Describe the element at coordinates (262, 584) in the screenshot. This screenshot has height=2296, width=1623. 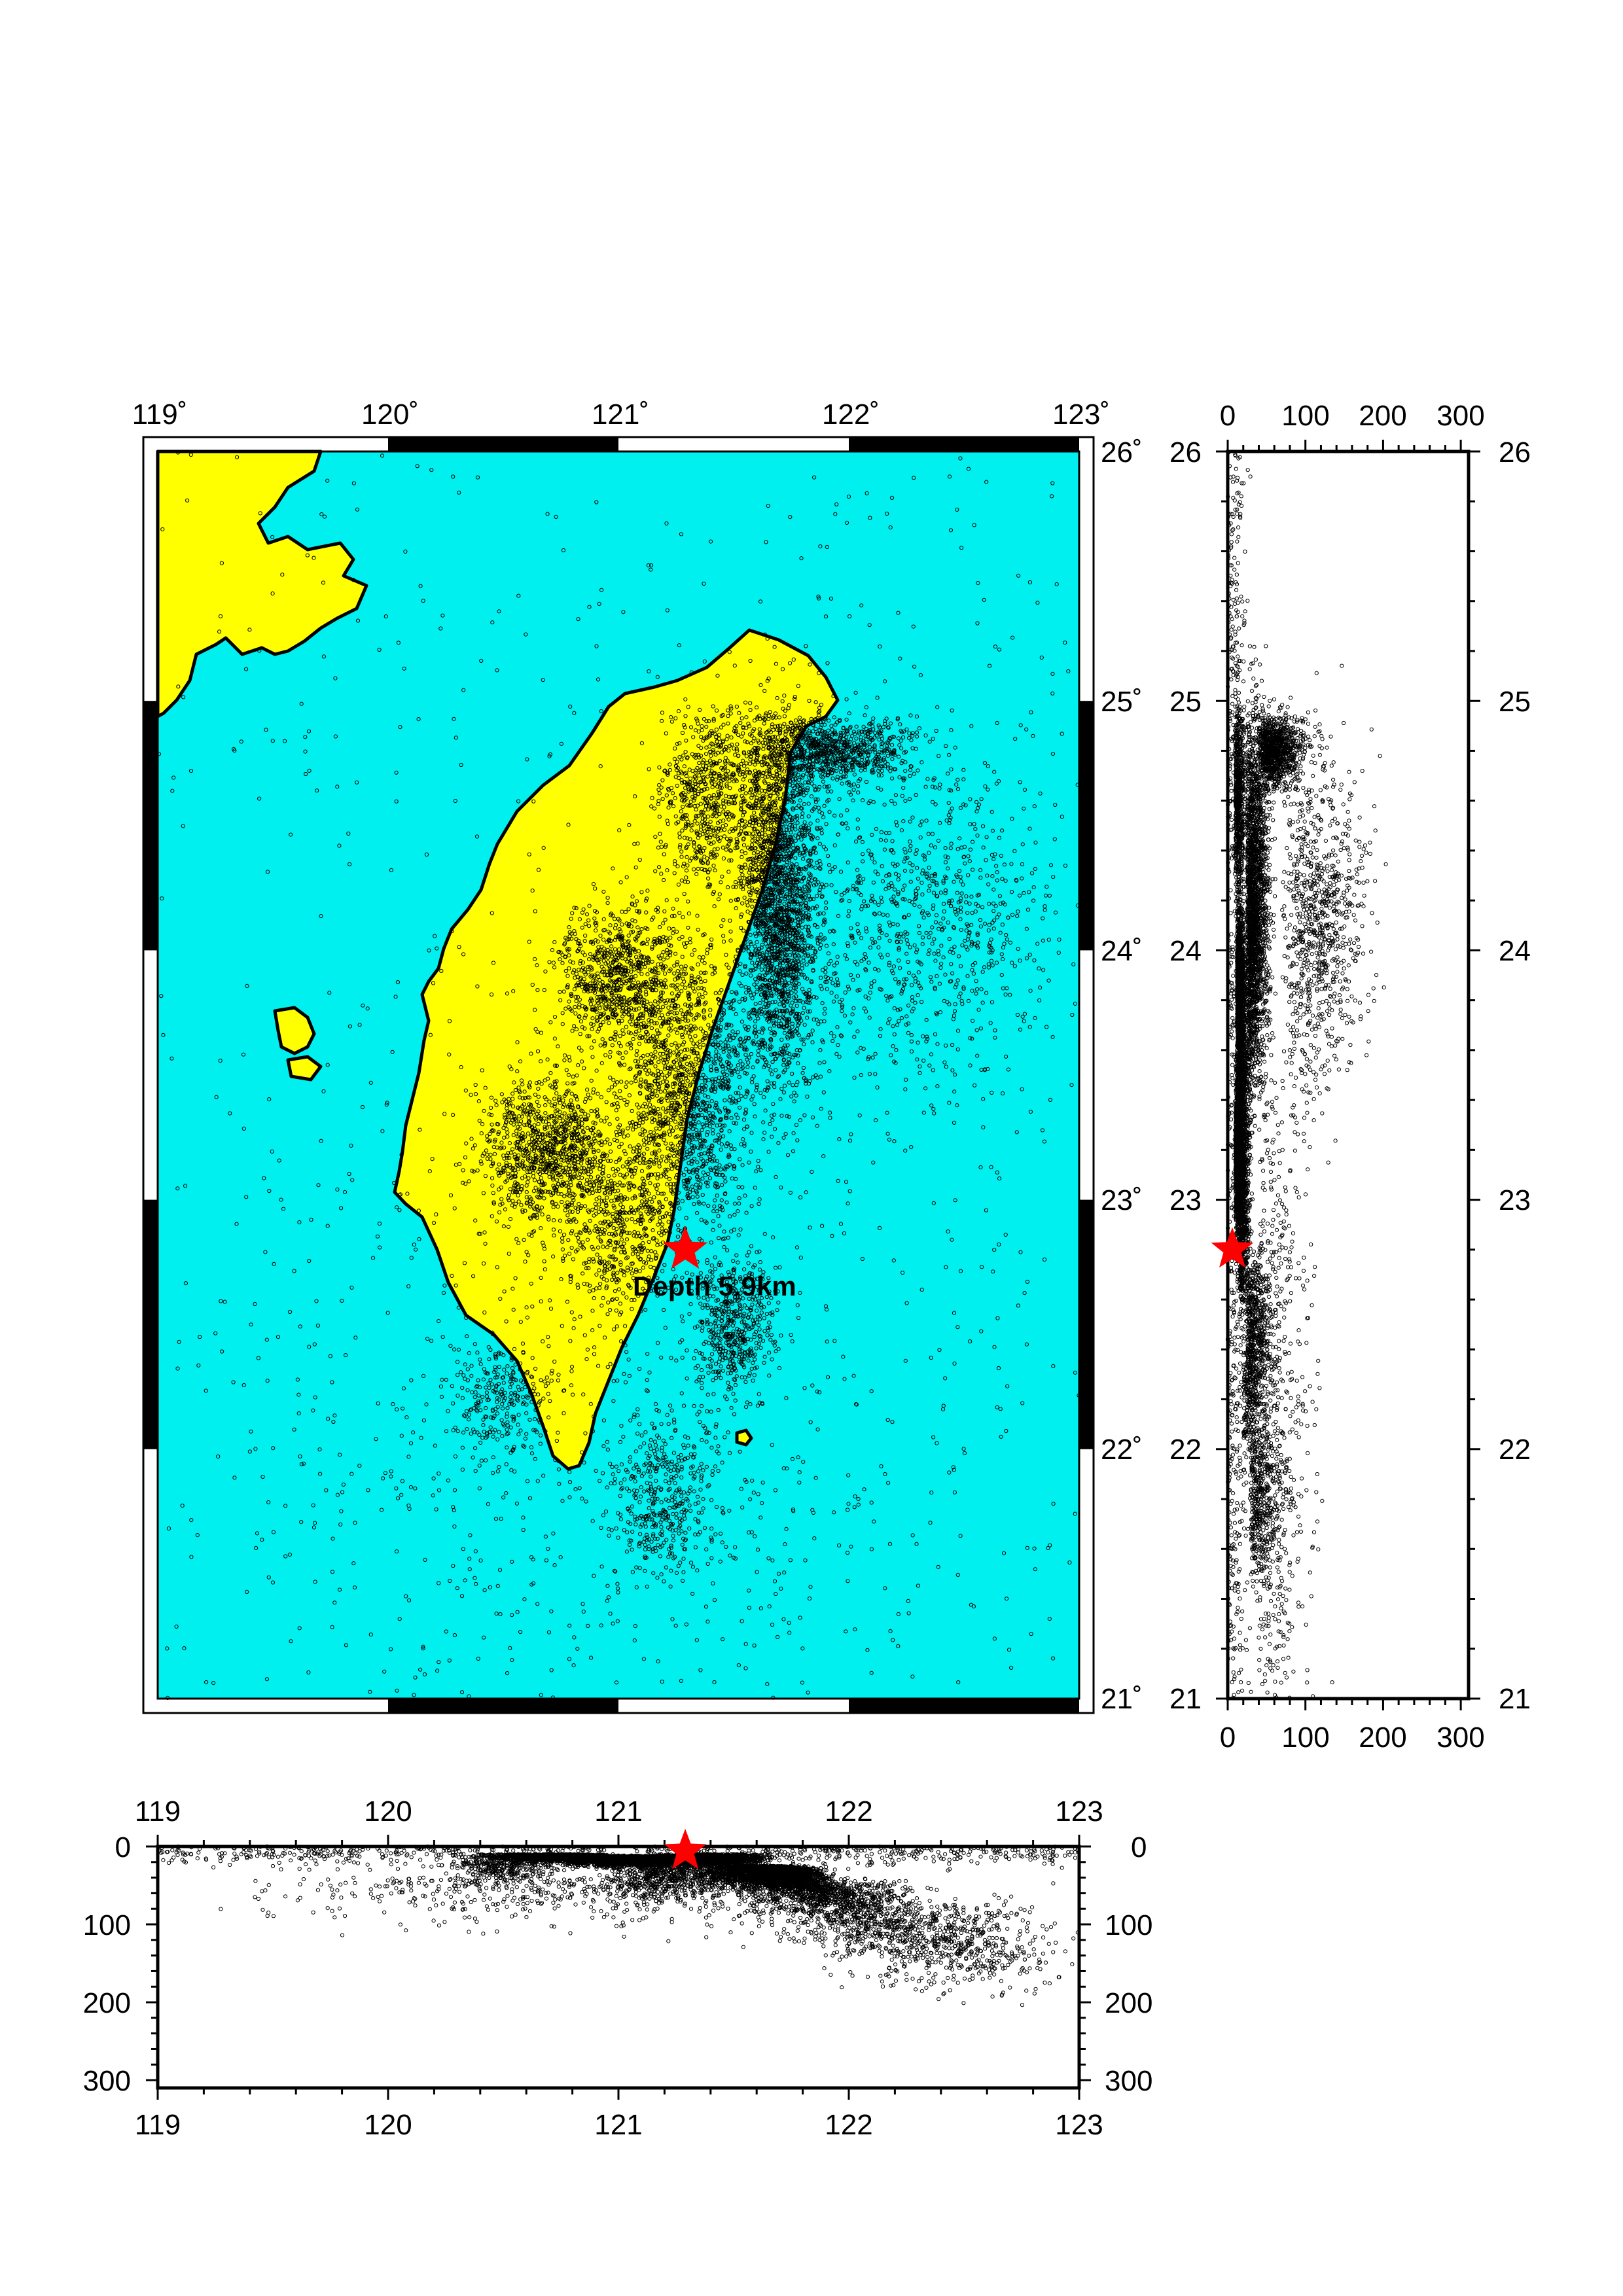
I see `china-coast` at that location.